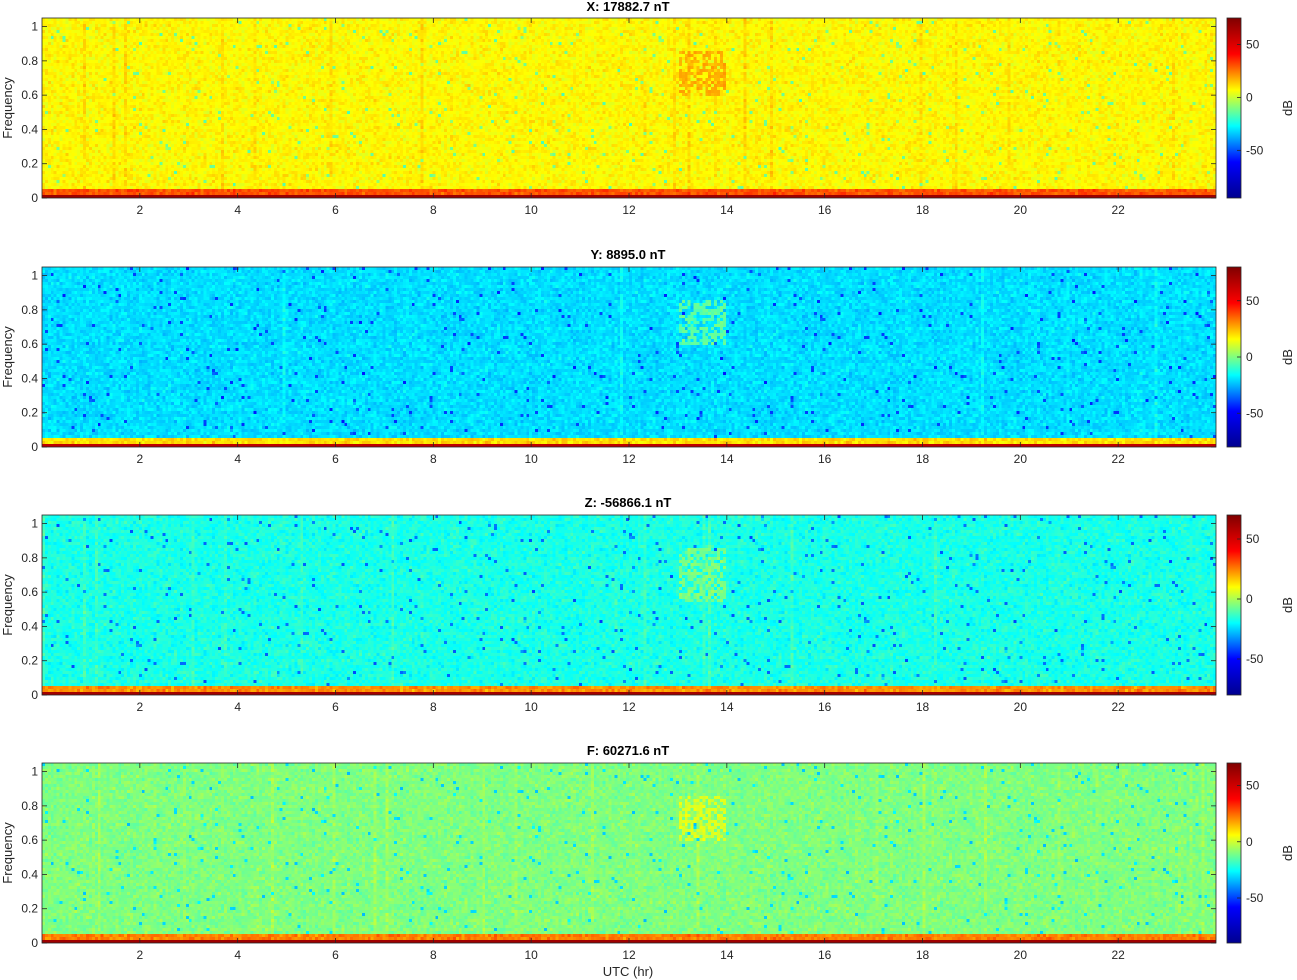  I want to click on panel-title: F: 60271.6 nT, so click(628, 750).